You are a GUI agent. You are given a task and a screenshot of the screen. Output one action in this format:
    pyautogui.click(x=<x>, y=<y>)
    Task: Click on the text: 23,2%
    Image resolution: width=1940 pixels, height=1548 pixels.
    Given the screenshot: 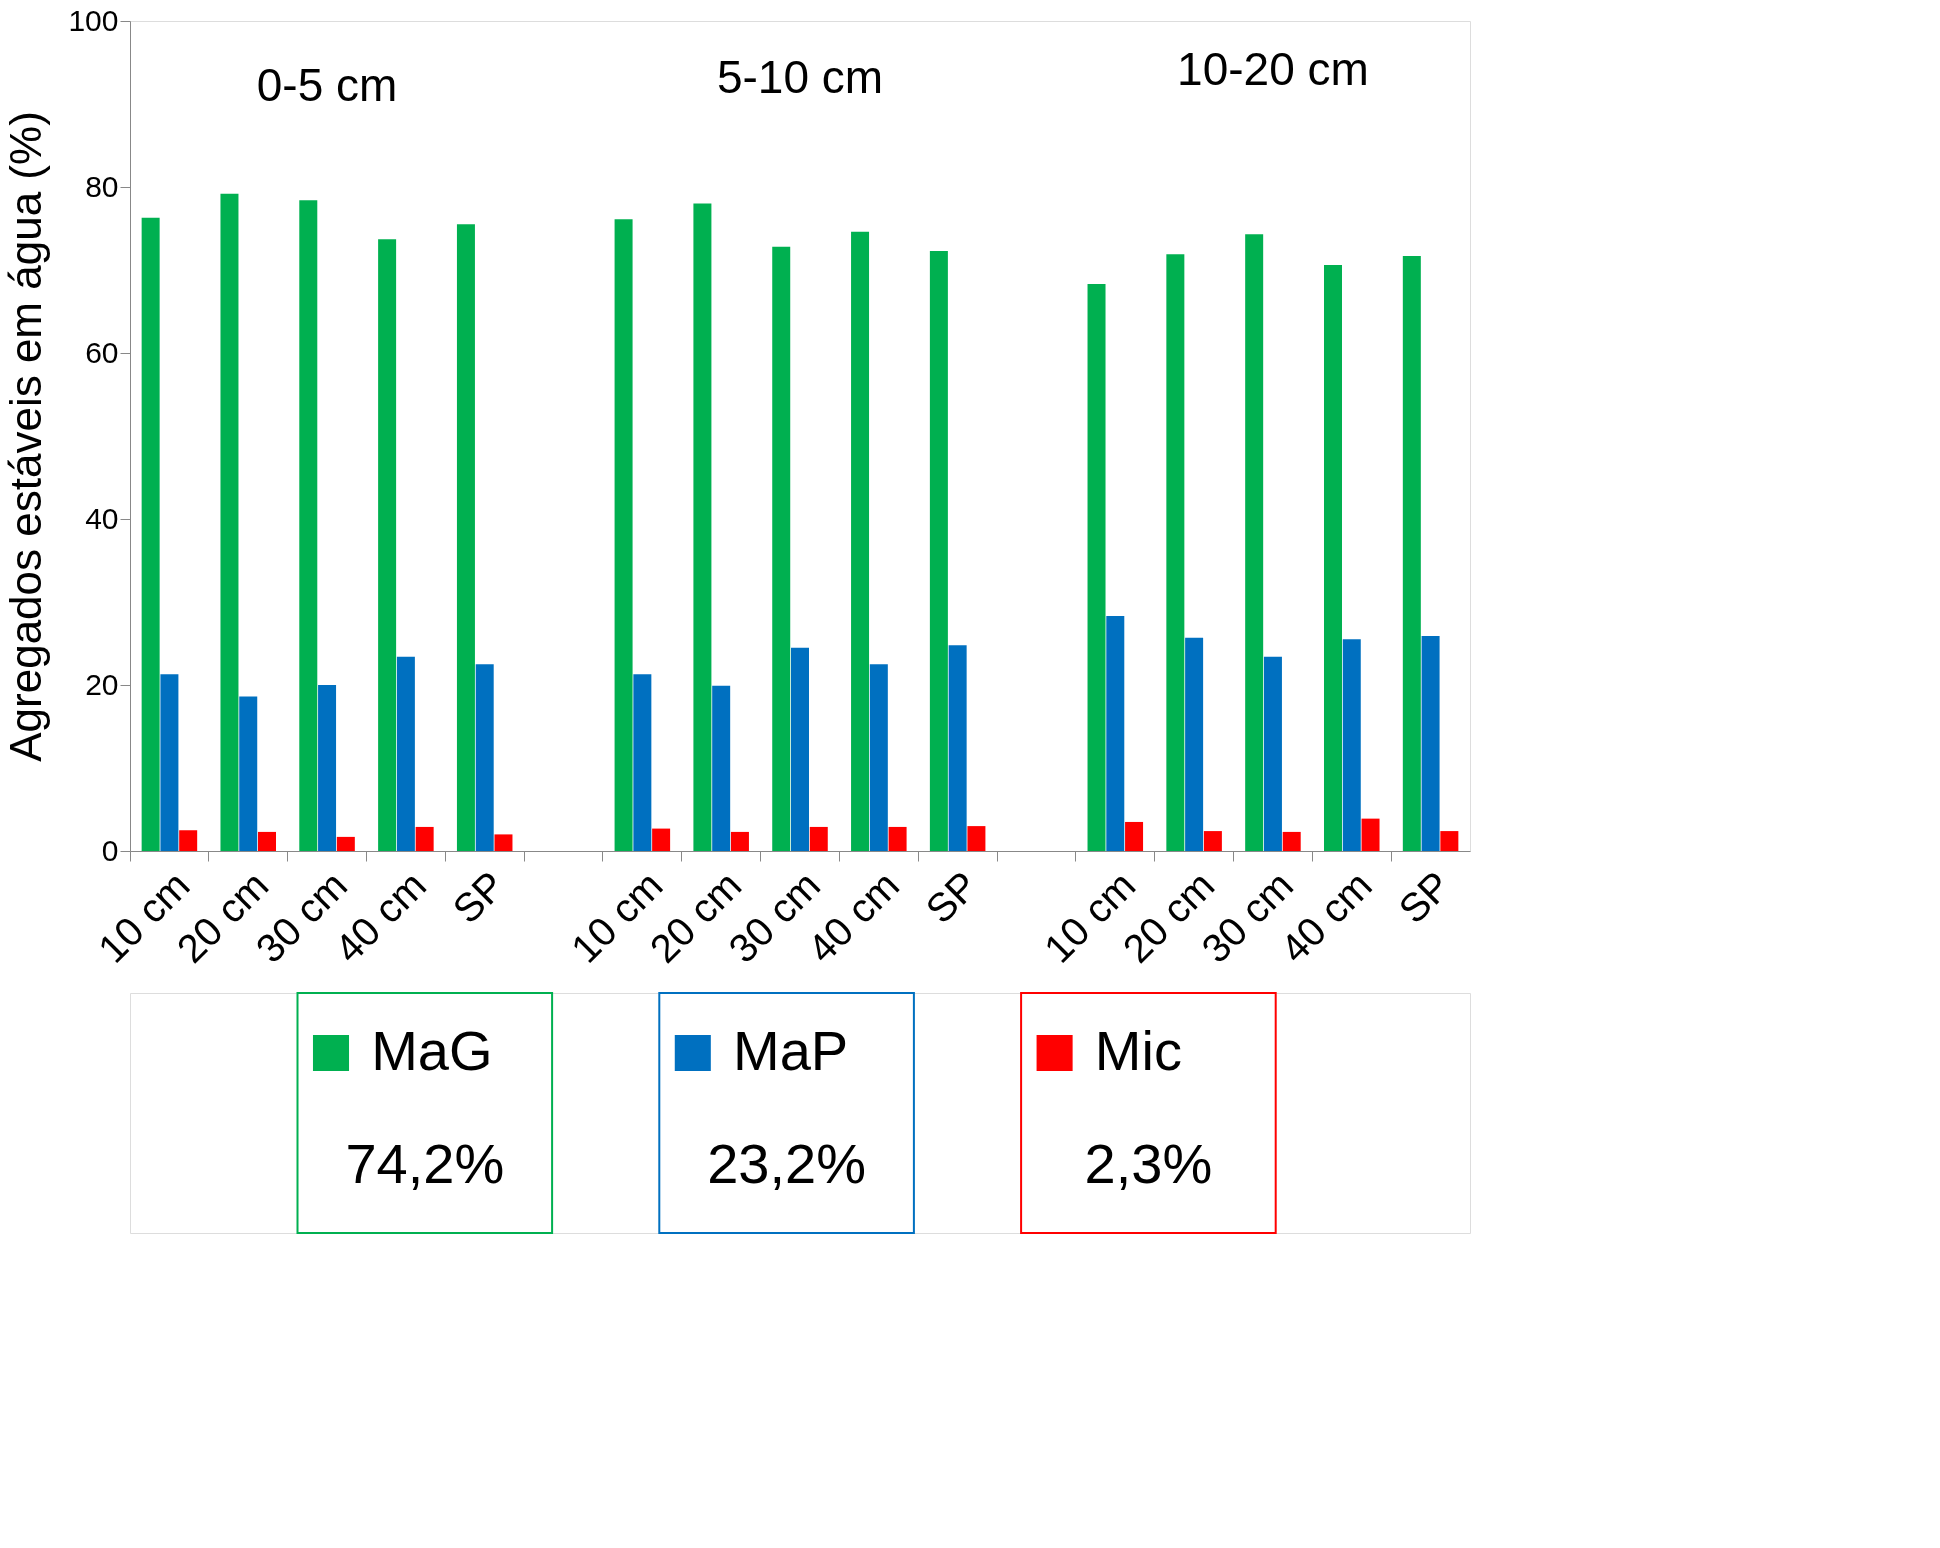 What is the action you would take?
    pyautogui.click(x=786, y=1163)
    